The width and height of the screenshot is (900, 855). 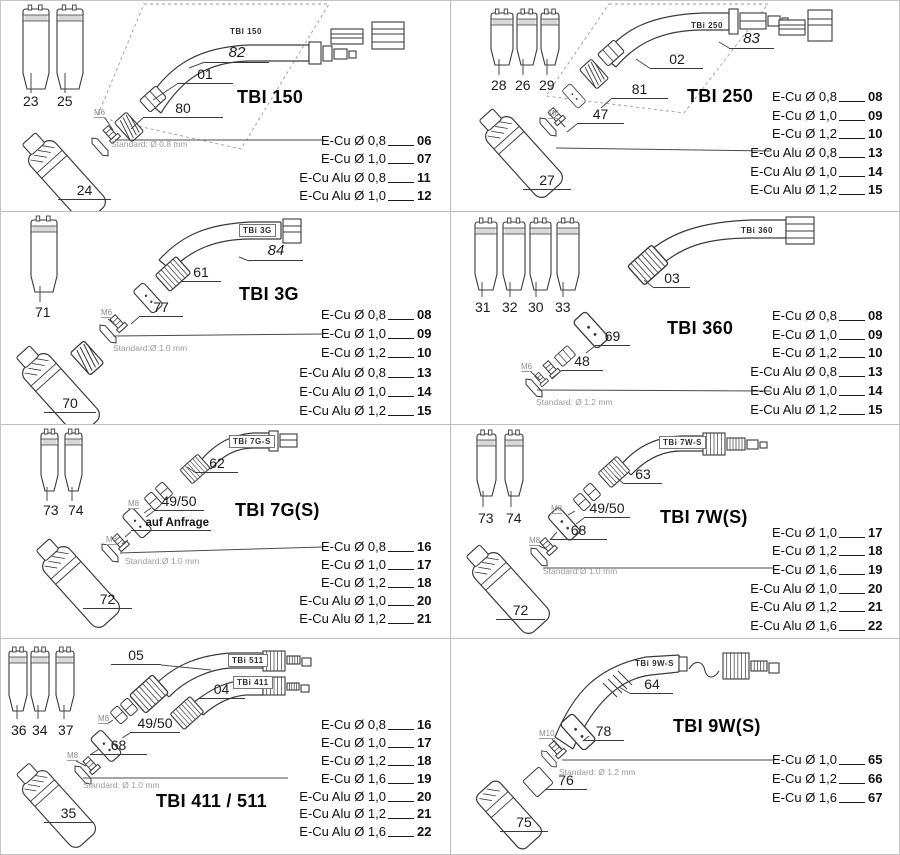 What do you see at coordinates (161, 308) in the screenshot?
I see `part-number-callout: 77` at bounding box center [161, 308].